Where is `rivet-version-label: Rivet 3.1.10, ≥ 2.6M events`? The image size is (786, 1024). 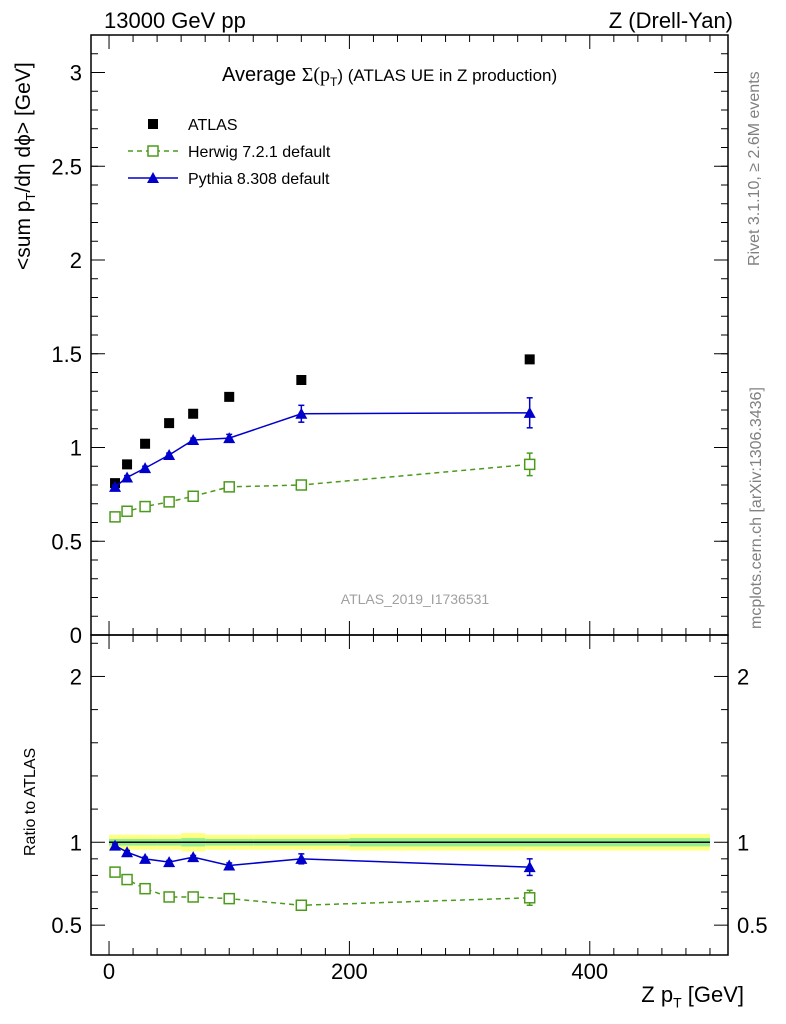 rivet-version-label: Rivet 3.1.10, ≥ 2.6M events is located at coordinates (754, 168).